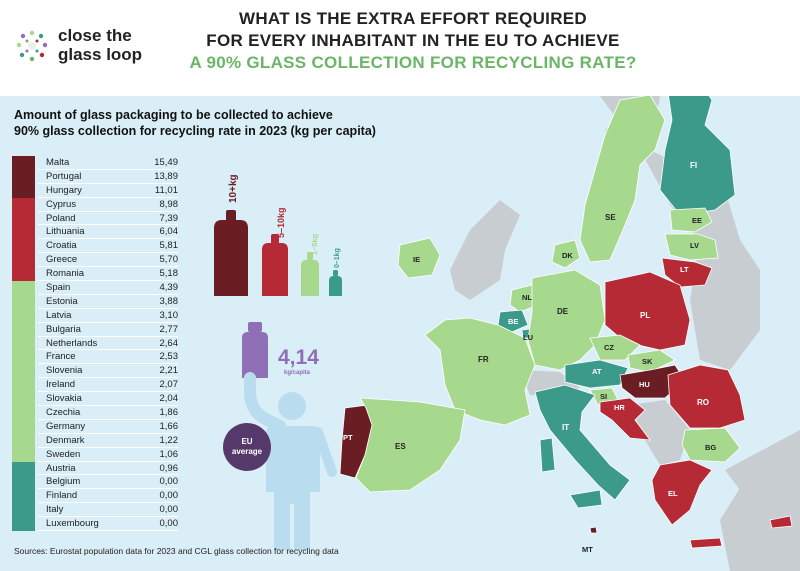 Image resolution: width=800 pixels, height=571 pixels. I want to click on country-name: Cyprus, so click(61, 204).